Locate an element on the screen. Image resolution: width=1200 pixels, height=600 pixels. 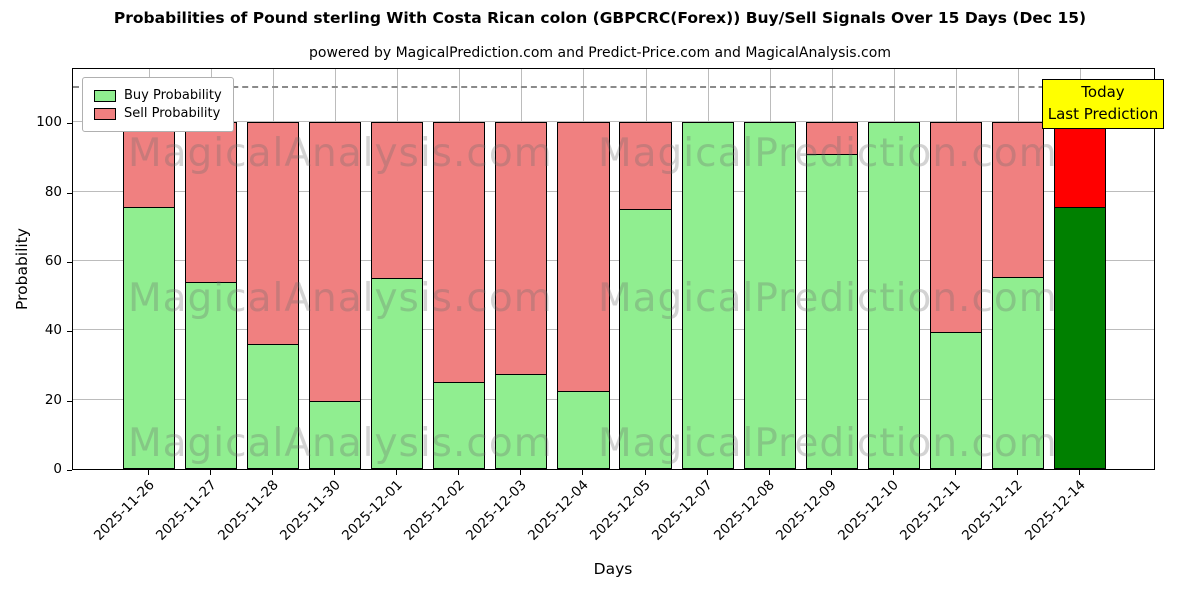
x-tick-label: 2025-11-27 is located at coordinates (186, 510).